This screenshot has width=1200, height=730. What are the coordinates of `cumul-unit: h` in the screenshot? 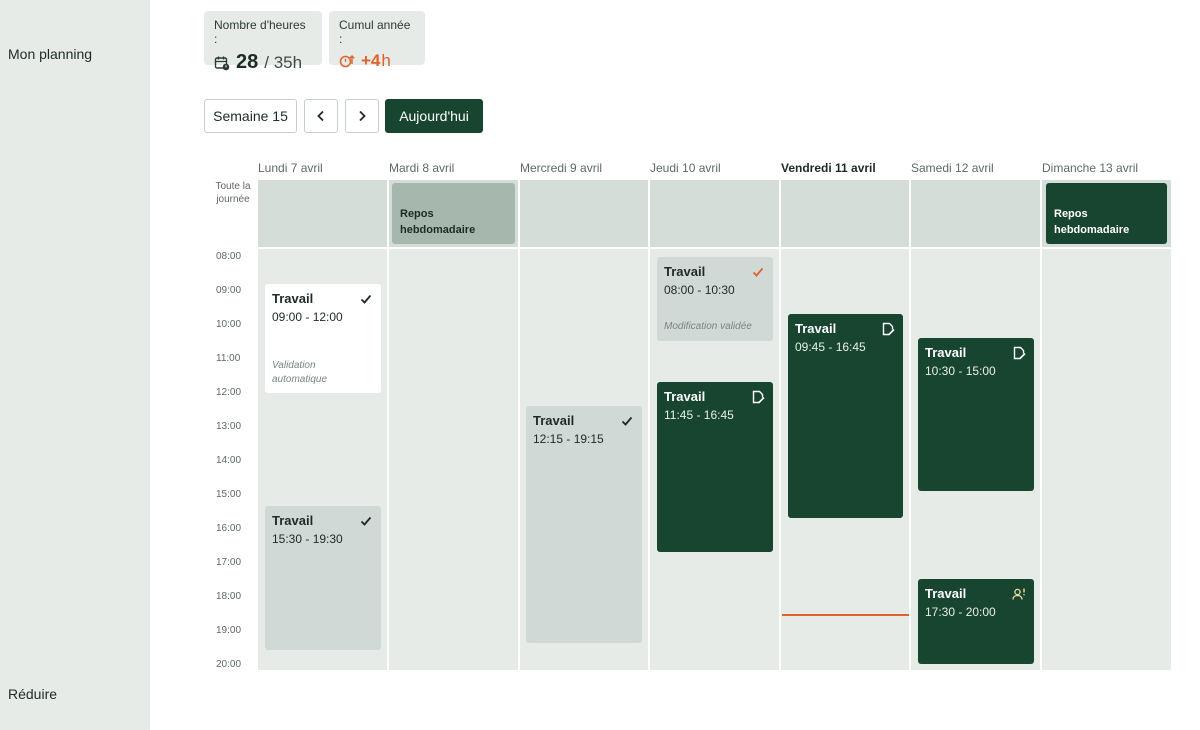 It's located at (386, 60).